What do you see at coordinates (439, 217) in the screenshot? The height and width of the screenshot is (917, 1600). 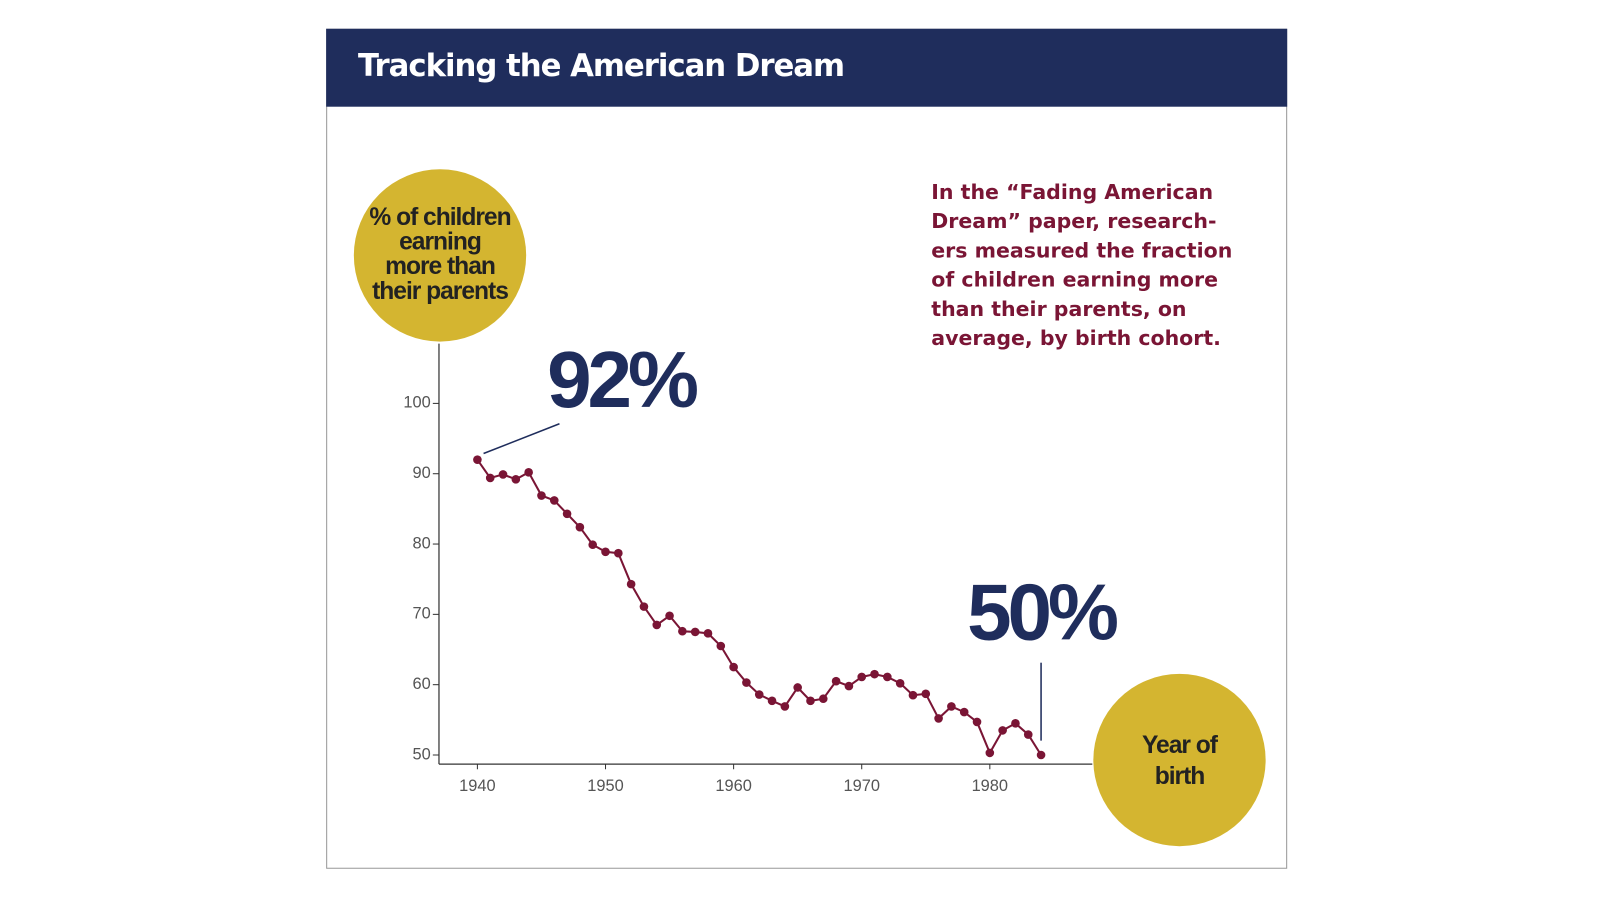 I see `y-axis-label: % of children` at bounding box center [439, 217].